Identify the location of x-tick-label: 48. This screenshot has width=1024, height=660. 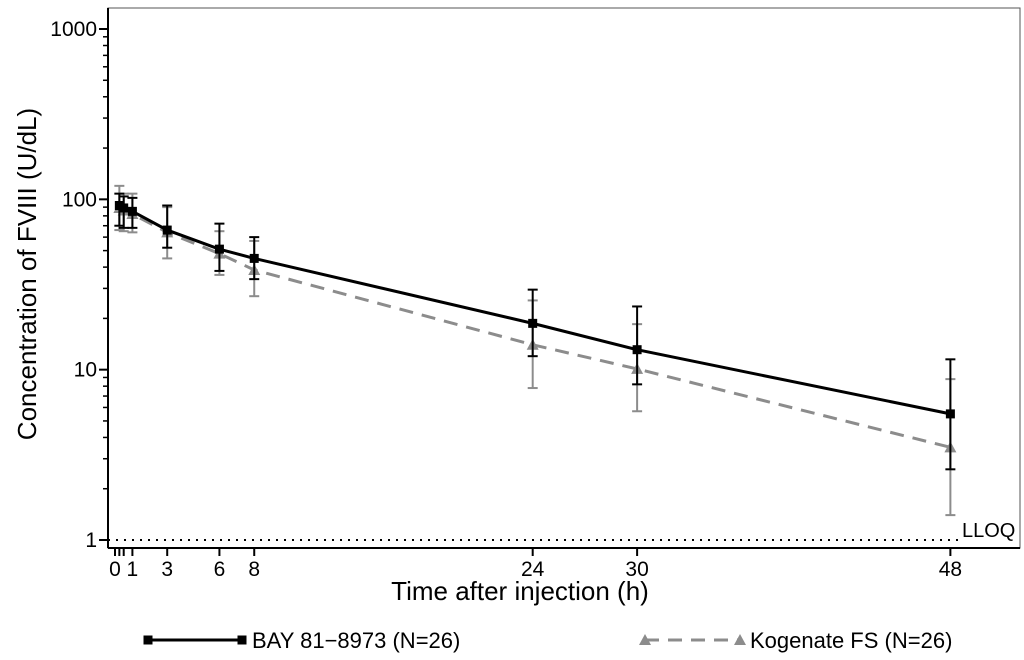
(950, 569).